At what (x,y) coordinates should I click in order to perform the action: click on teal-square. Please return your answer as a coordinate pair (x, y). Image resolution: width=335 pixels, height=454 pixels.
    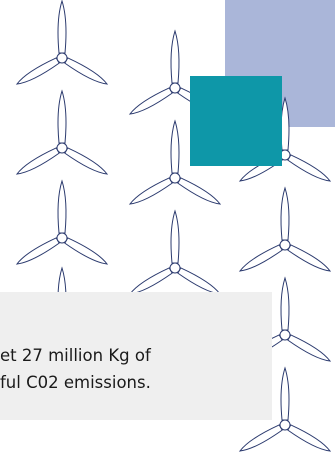
    Looking at the image, I should click on (236, 121).